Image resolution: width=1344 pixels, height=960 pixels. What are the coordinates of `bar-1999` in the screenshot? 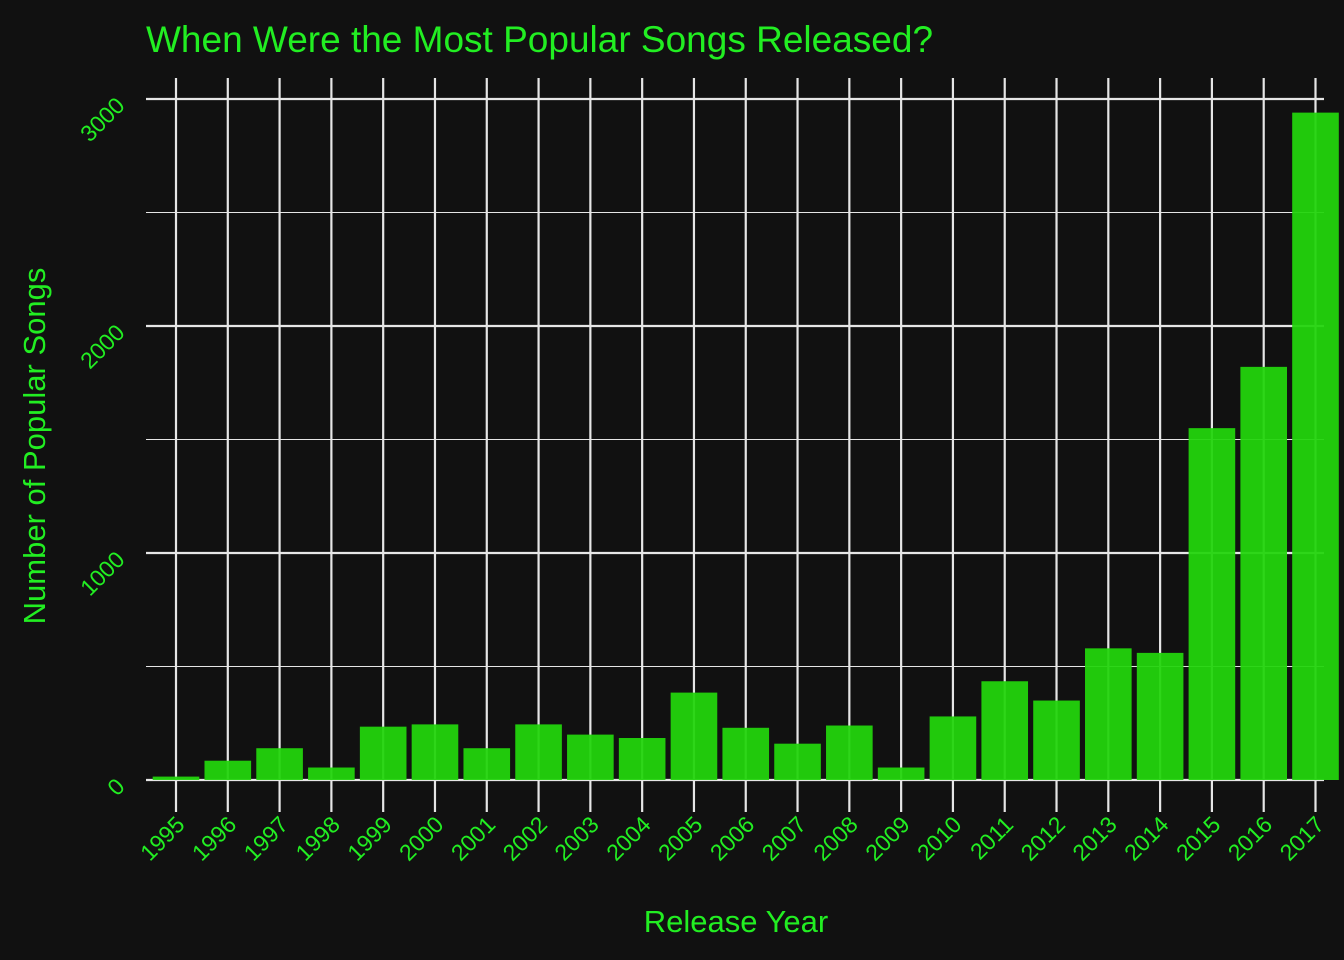 It's located at (383, 753).